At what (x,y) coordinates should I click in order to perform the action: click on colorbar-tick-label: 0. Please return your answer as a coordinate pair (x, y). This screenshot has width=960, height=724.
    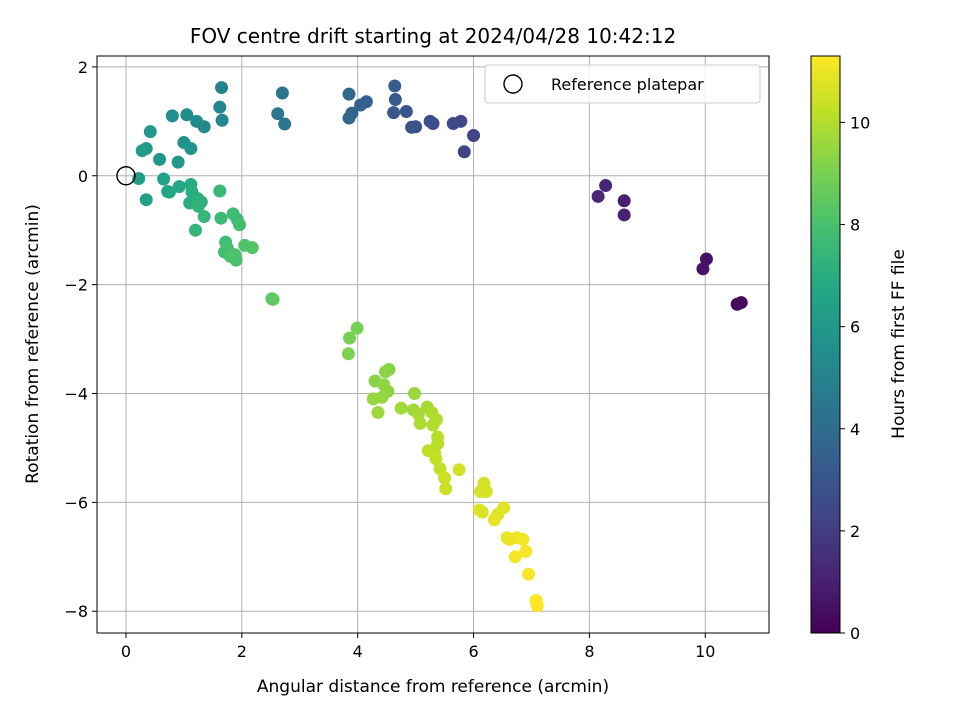
    Looking at the image, I should click on (855, 633).